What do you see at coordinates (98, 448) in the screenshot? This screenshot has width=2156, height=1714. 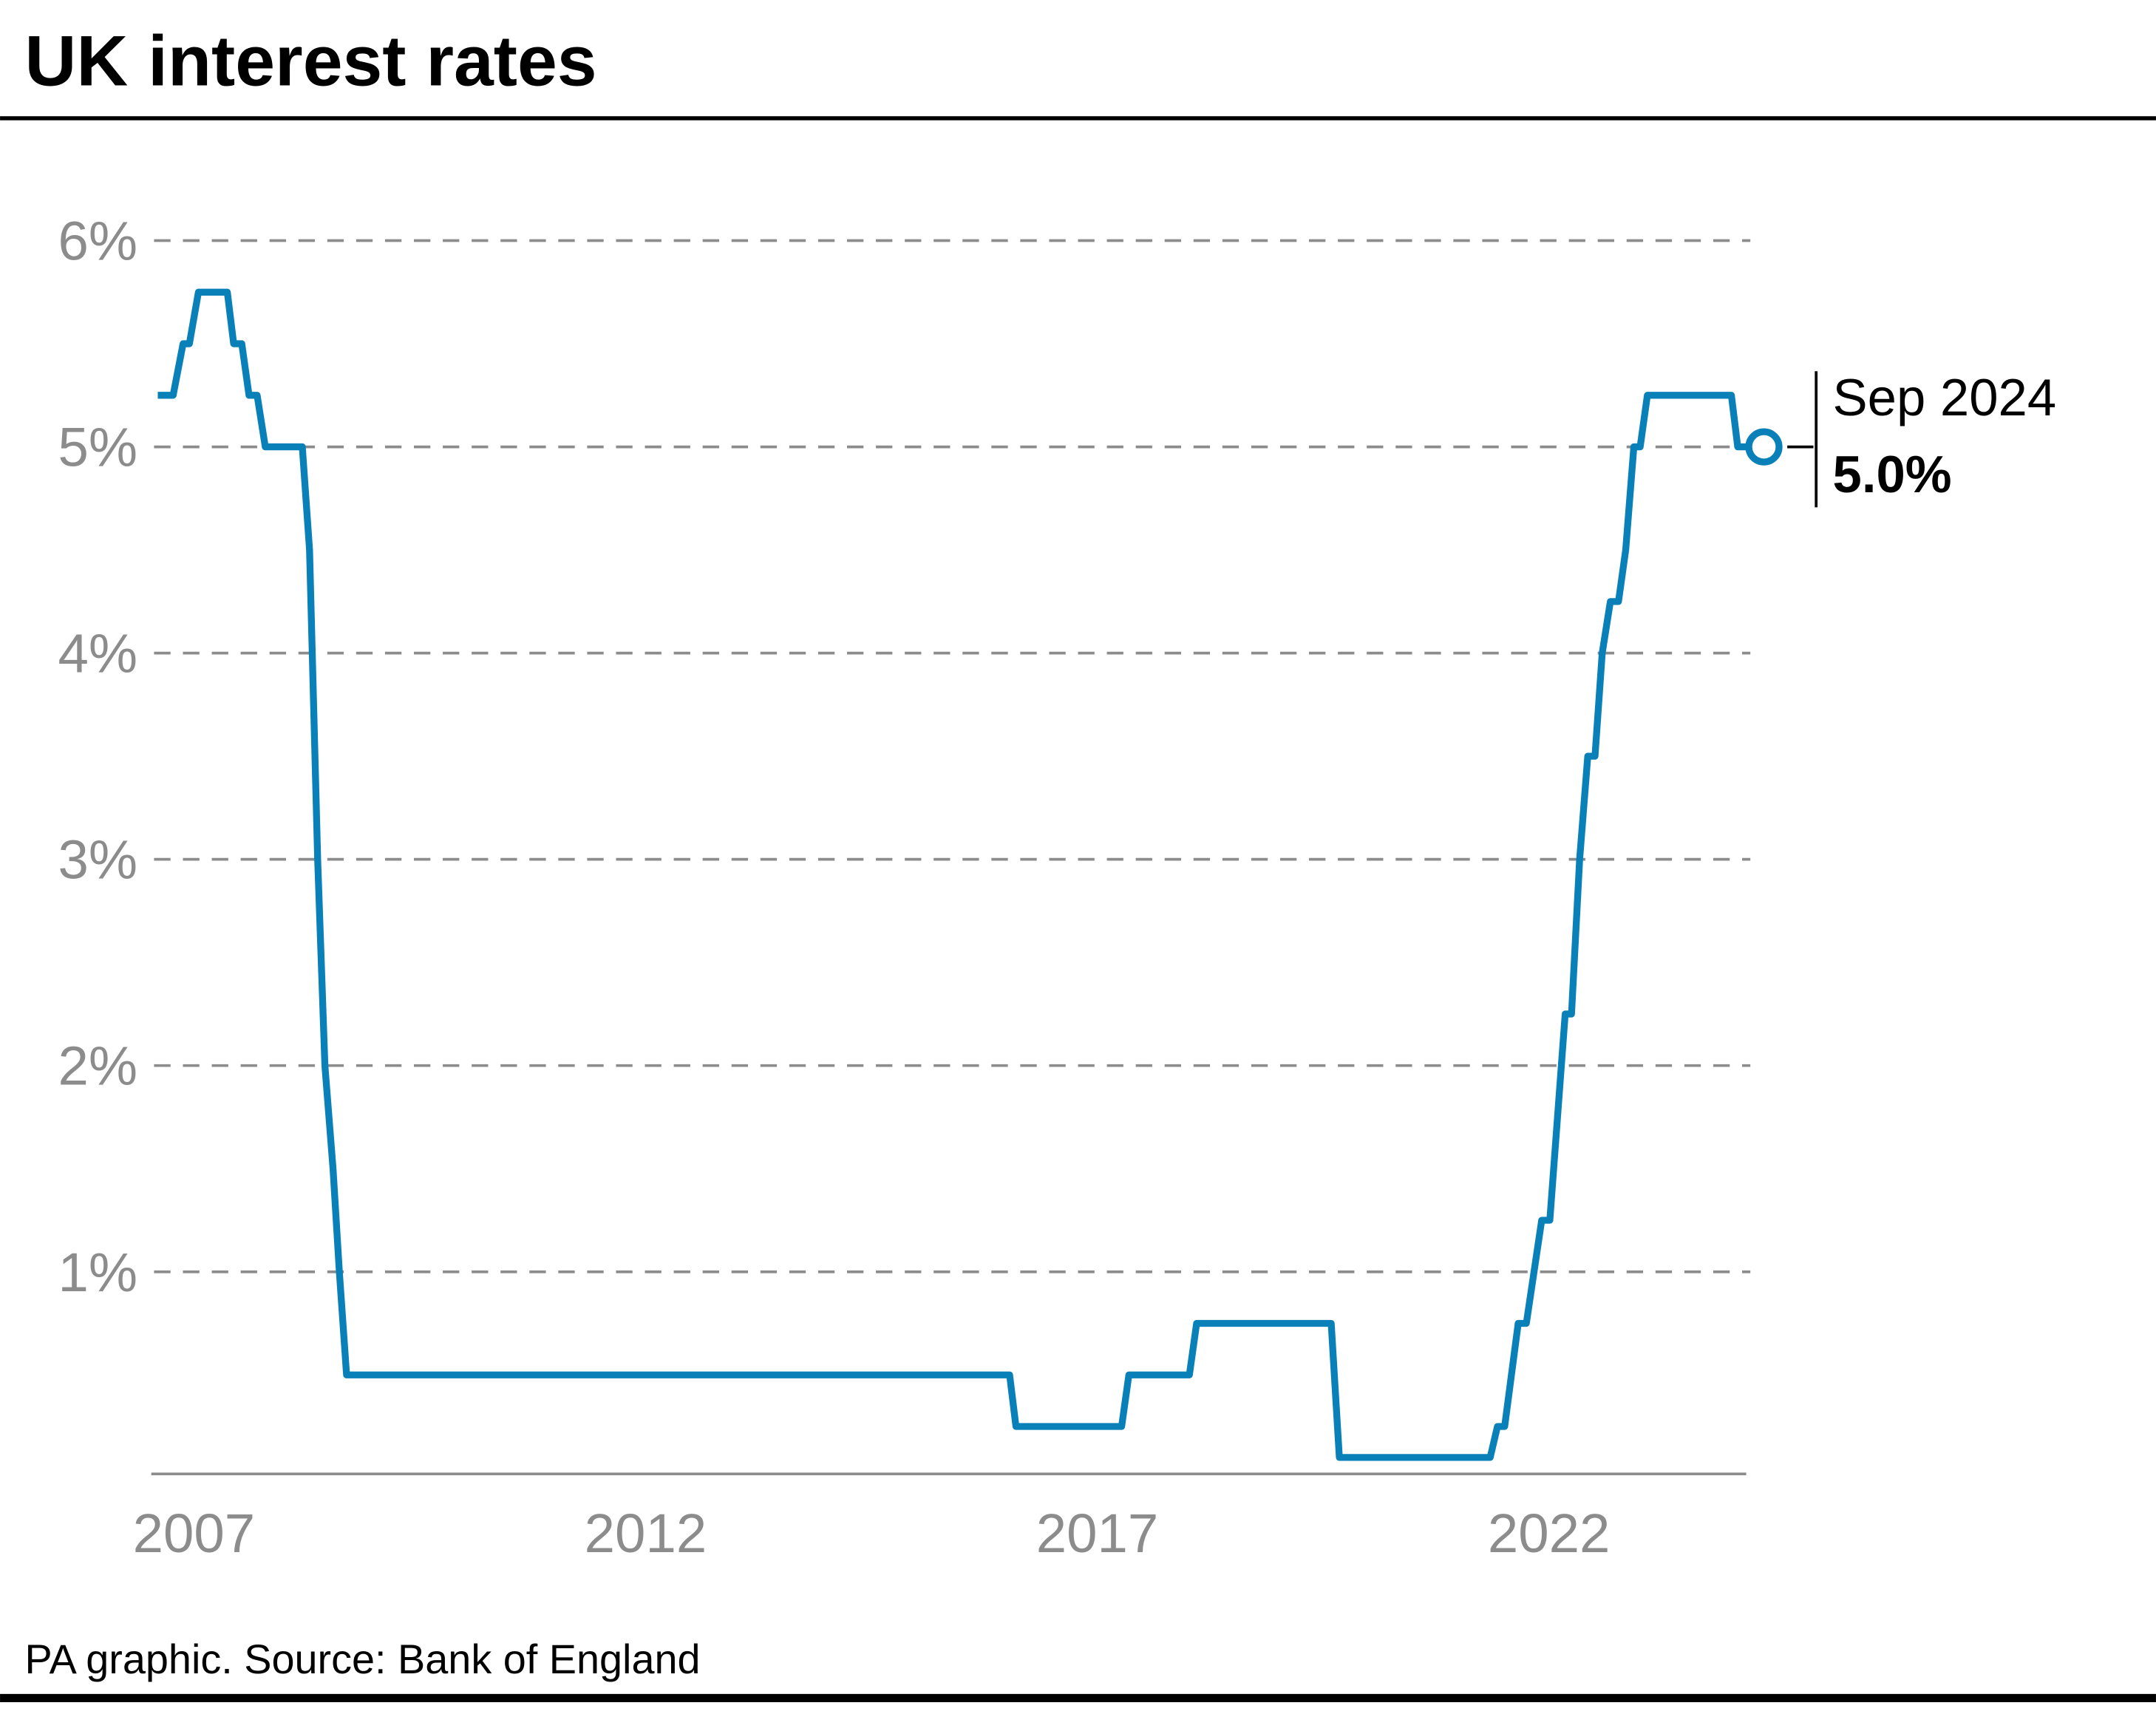 I see `y-tick-label: 5%` at bounding box center [98, 448].